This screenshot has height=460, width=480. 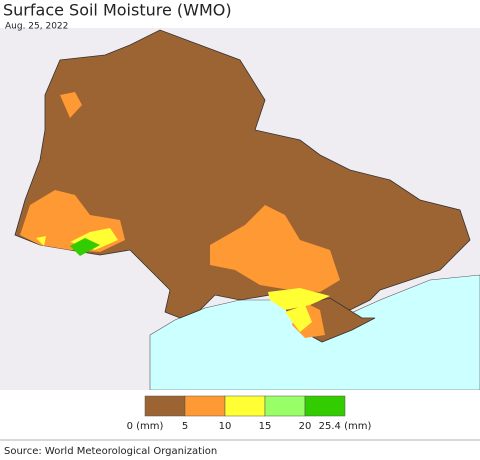 What do you see at coordinates (345, 426) in the screenshot?
I see `legend-label: 25.4 (mm)` at bounding box center [345, 426].